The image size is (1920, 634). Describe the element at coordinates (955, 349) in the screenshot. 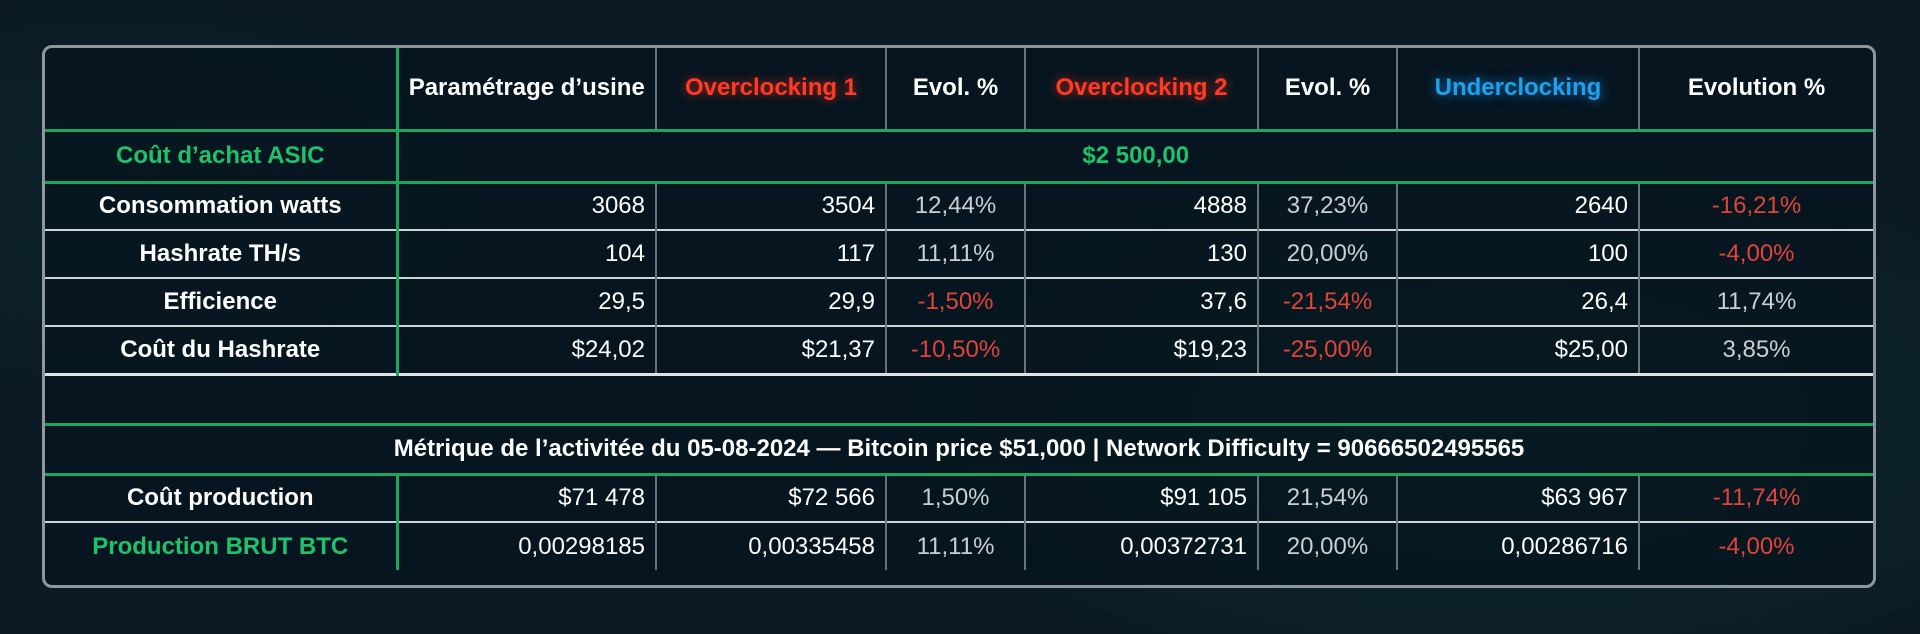

I see `cell-evol1: -10,50%` at that location.